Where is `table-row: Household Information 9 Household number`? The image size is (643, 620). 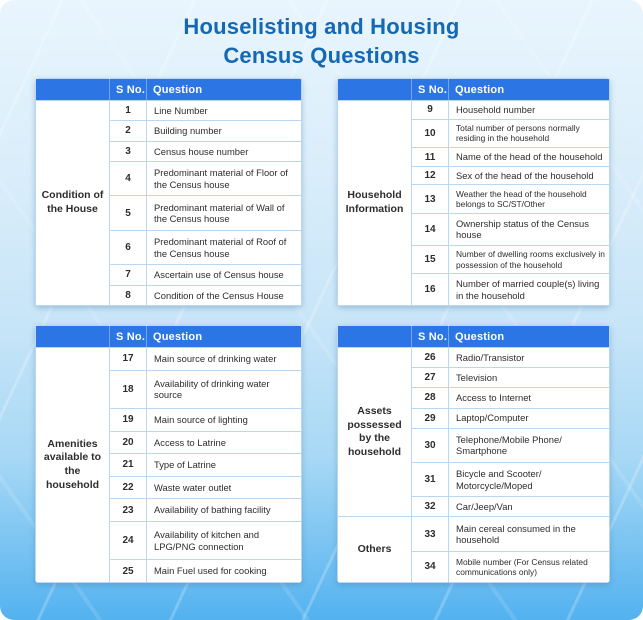
table-row: Household Information 9 Household number is located at coordinates (473, 203).